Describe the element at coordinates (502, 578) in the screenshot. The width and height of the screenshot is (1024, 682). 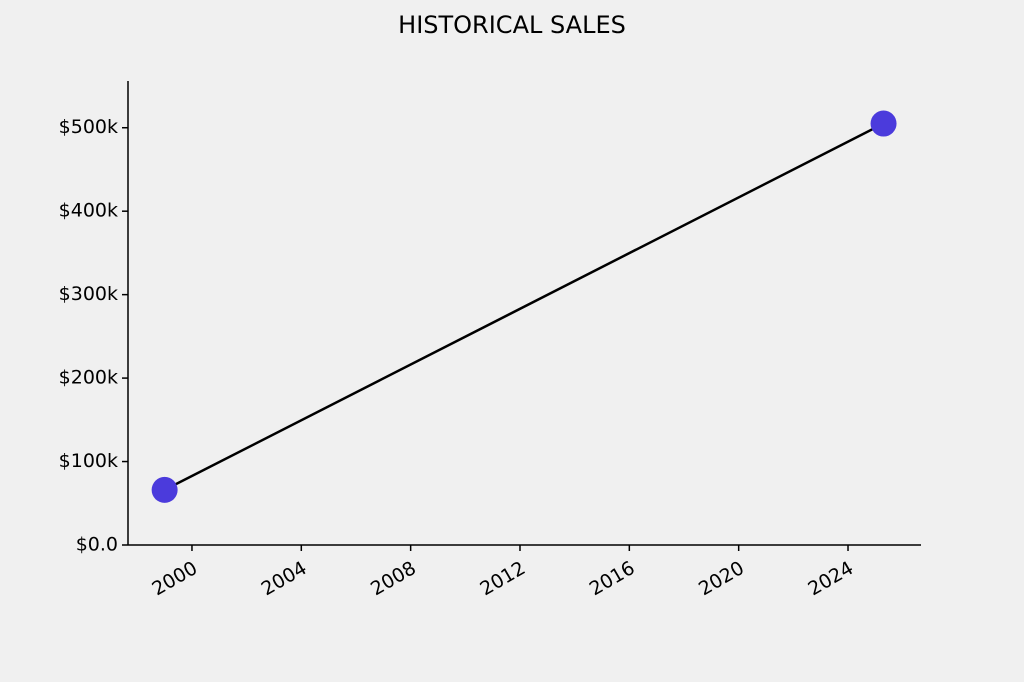
I see `x-tick-label: 2012` at that location.